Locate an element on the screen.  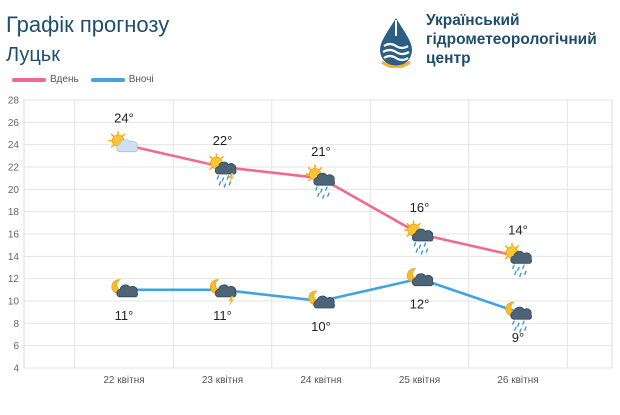
legend-item-night: Вночі is located at coordinates (122, 79).